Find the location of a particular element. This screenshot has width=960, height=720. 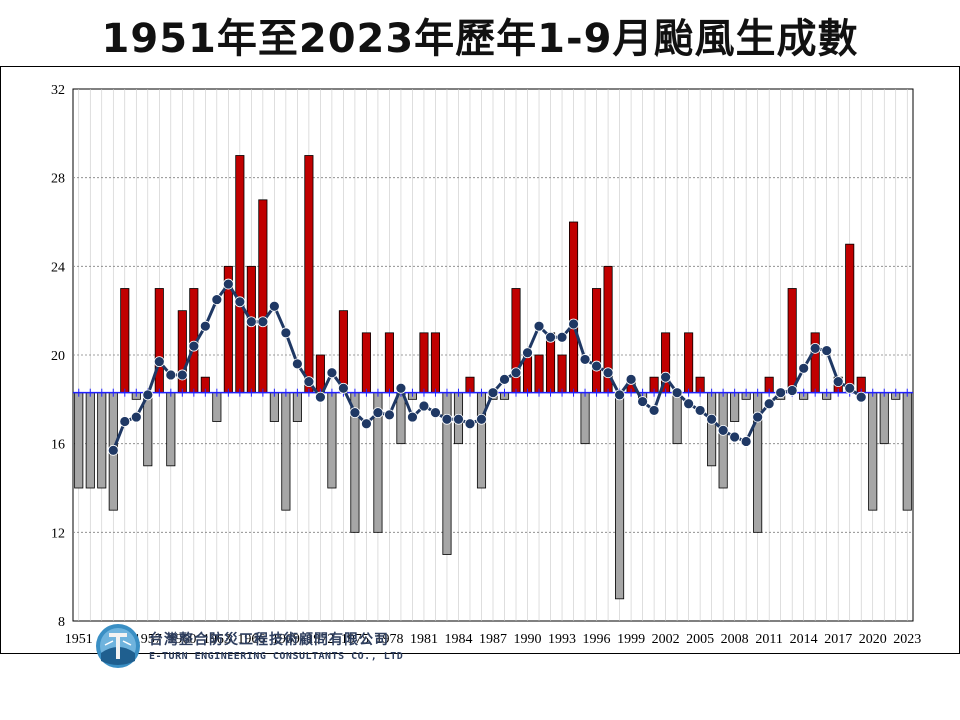

y-tick-label: 32 is located at coordinates (58, 90).